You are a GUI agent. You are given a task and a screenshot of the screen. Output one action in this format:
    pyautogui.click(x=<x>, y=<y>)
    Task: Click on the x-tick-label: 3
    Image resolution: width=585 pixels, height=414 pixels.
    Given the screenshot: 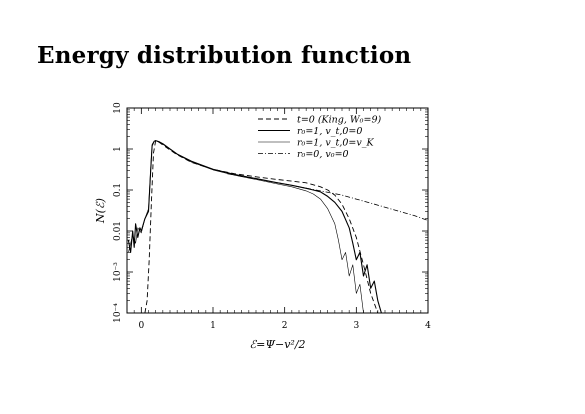 What is the action you would take?
    pyautogui.click(x=356, y=326)
    